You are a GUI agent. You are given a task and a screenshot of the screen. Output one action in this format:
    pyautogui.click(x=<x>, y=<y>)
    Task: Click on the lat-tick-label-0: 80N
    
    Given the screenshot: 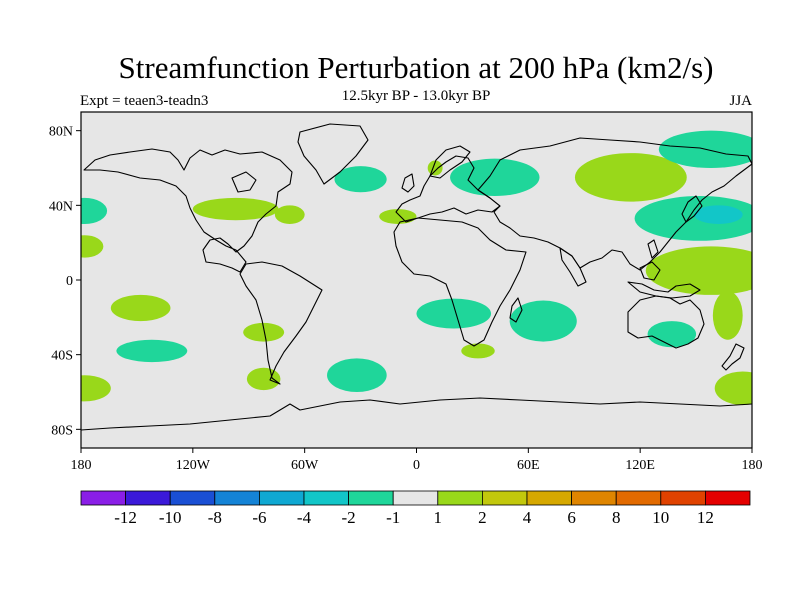 What is the action you would take?
    pyautogui.click(x=61, y=132)
    